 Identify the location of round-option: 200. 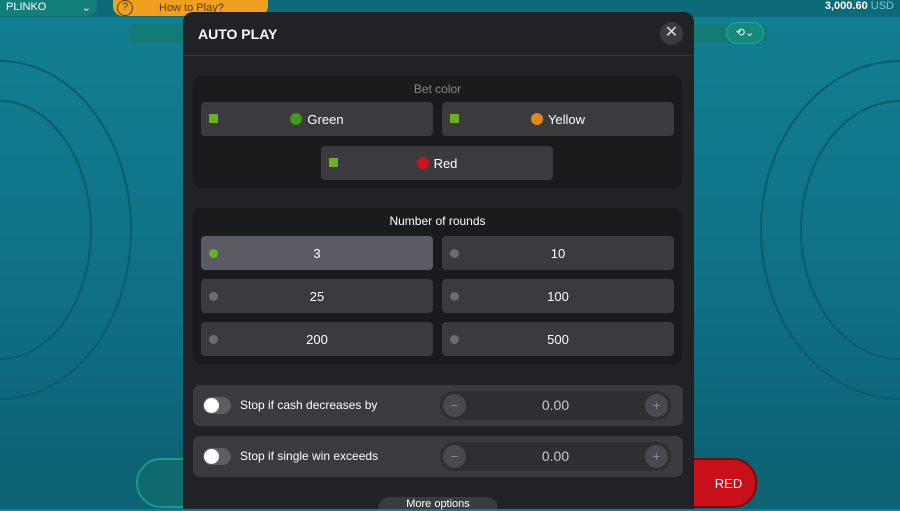
(317, 339).